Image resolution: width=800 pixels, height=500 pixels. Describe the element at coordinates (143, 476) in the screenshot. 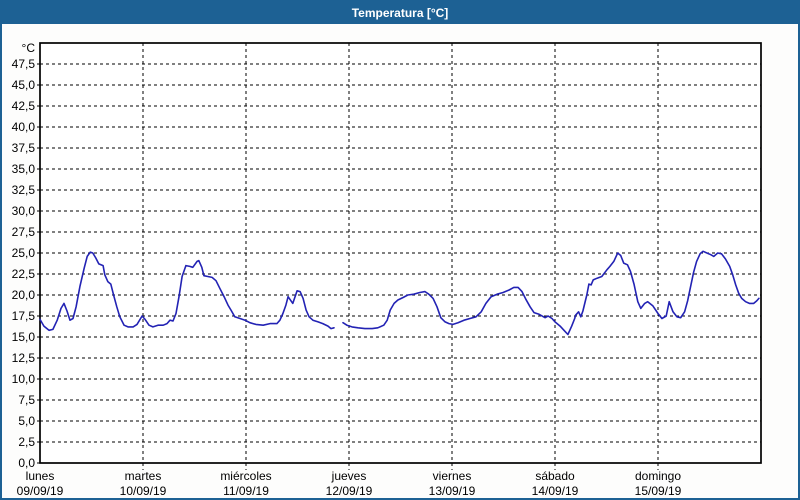

I see `day-name-label: martes` at that location.